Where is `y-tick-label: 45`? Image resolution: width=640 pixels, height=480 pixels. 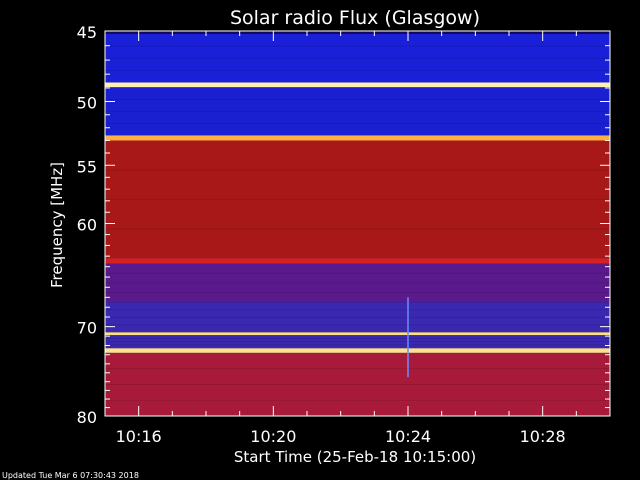 y-tick-label: 45 is located at coordinates (87, 32).